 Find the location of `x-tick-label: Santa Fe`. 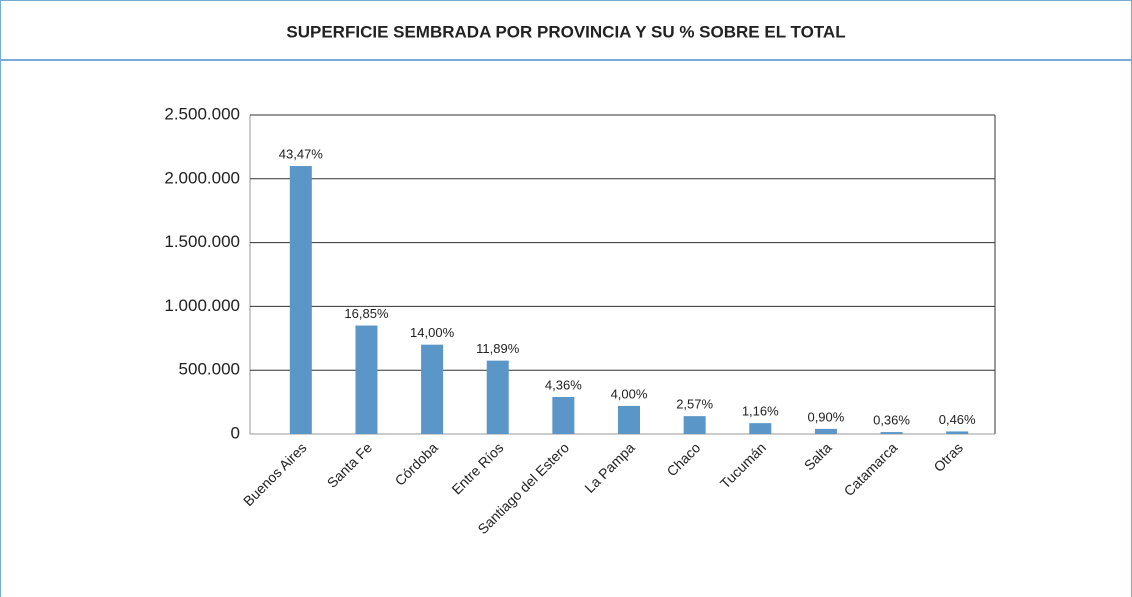

x-tick-label: Santa Fe is located at coordinates (350, 465).